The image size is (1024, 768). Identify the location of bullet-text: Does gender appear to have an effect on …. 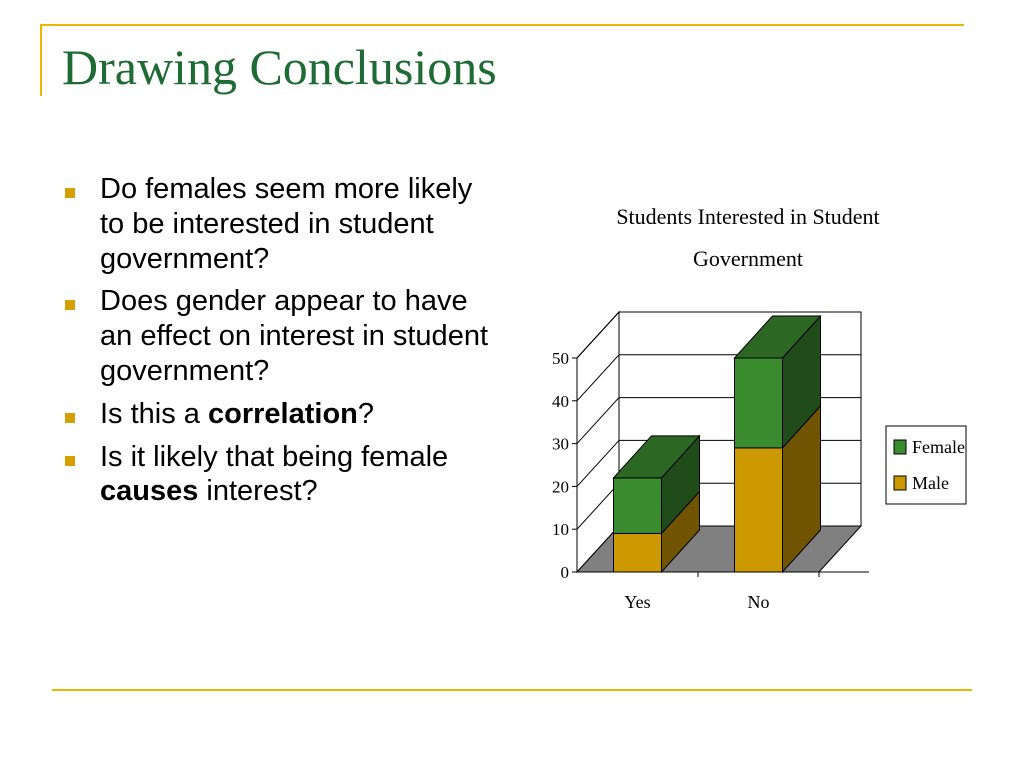
(294, 336).